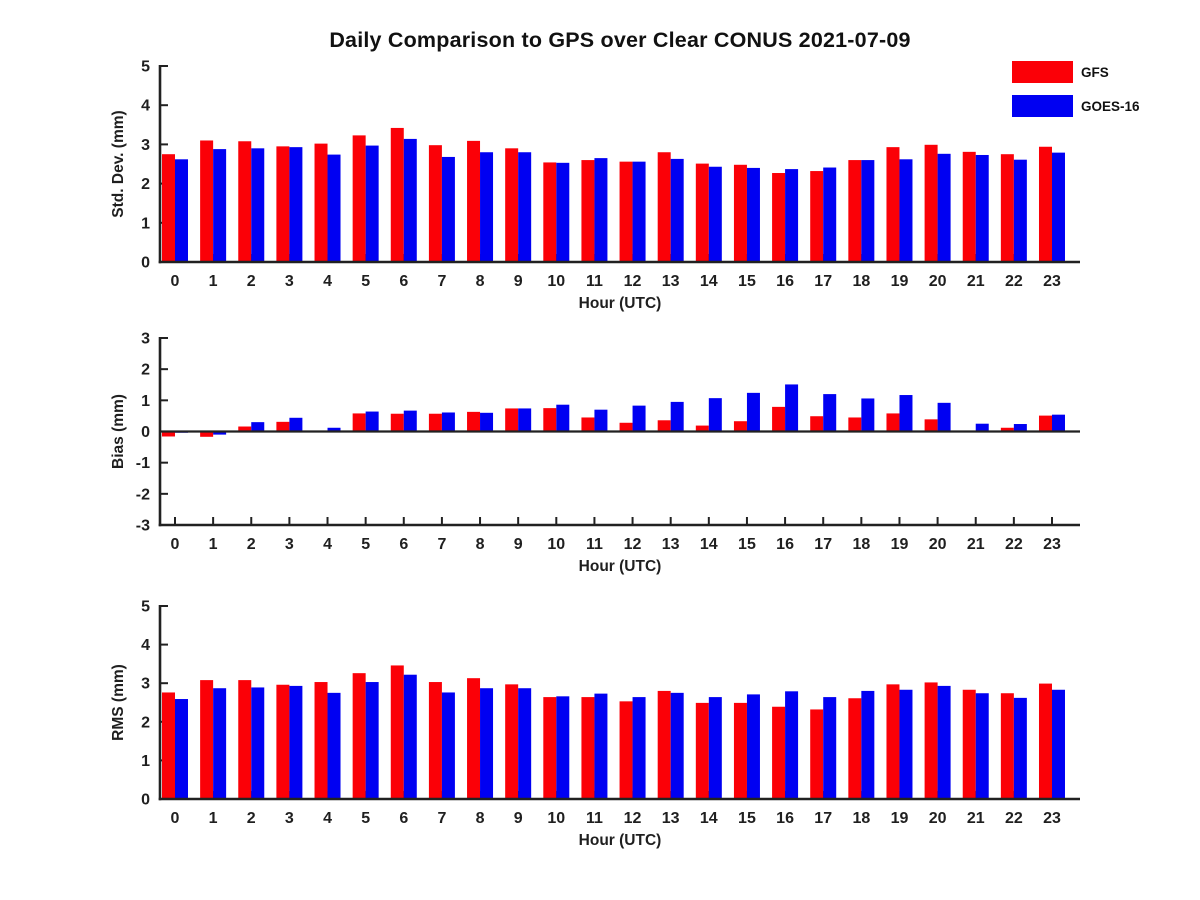 The height and width of the screenshot is (900, 1200). I want to click on y-tick-label: 3, so click(145, 339).